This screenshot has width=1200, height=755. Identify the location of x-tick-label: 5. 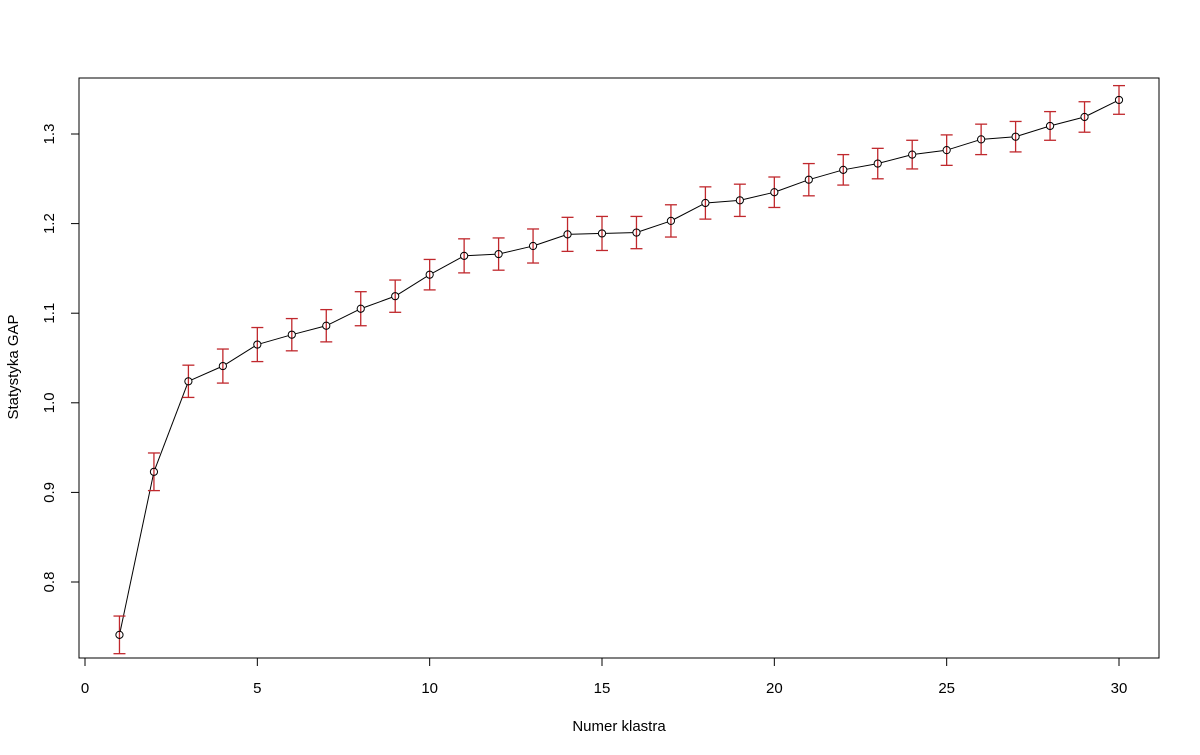
(257, 688).